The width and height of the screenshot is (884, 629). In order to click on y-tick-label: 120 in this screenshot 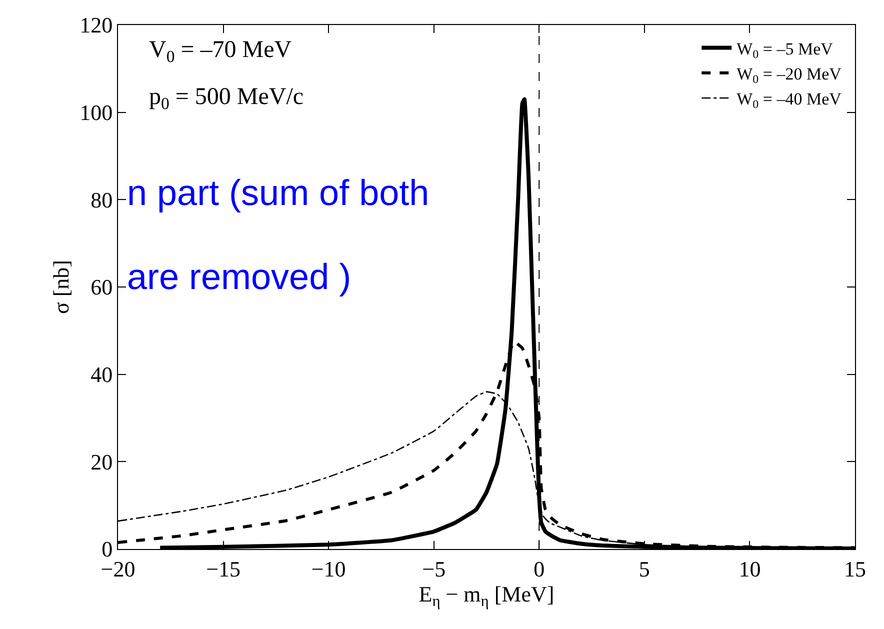, I will do `click(96, 25)`.